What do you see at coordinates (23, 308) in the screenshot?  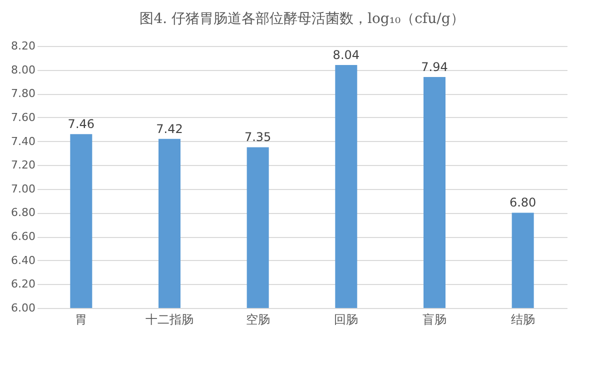 I see `y-tick-label: 6.00` at bounding box center [23, 308].